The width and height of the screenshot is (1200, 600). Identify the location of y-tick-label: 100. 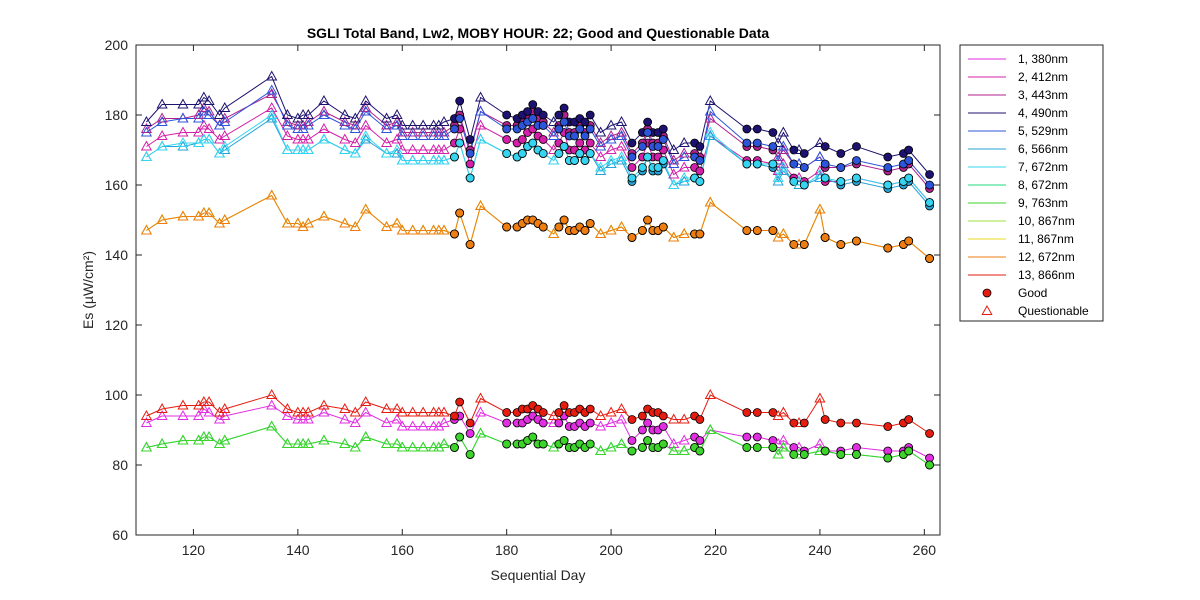
(117, 395).